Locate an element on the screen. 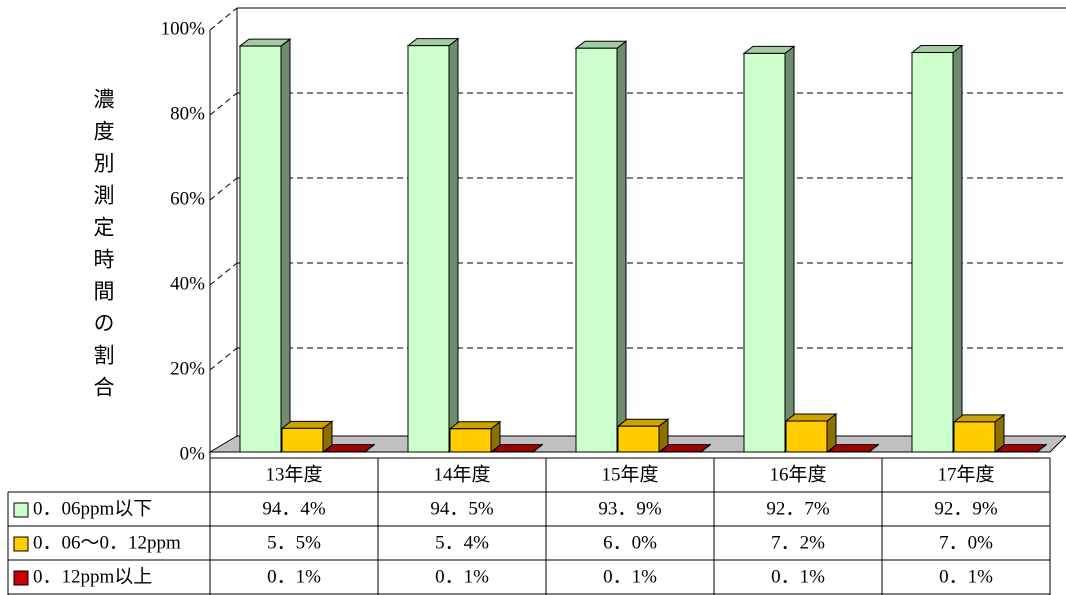  x-tick-label: 16年度 is located at coordinates (797, 474).